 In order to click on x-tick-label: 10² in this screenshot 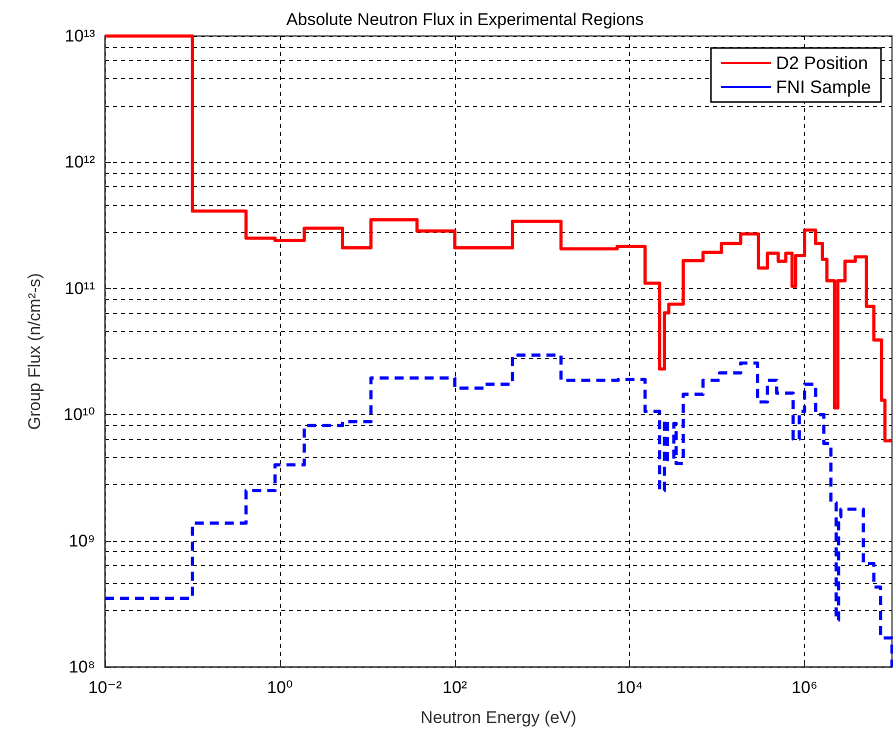, I will do `click(455, 687)`.